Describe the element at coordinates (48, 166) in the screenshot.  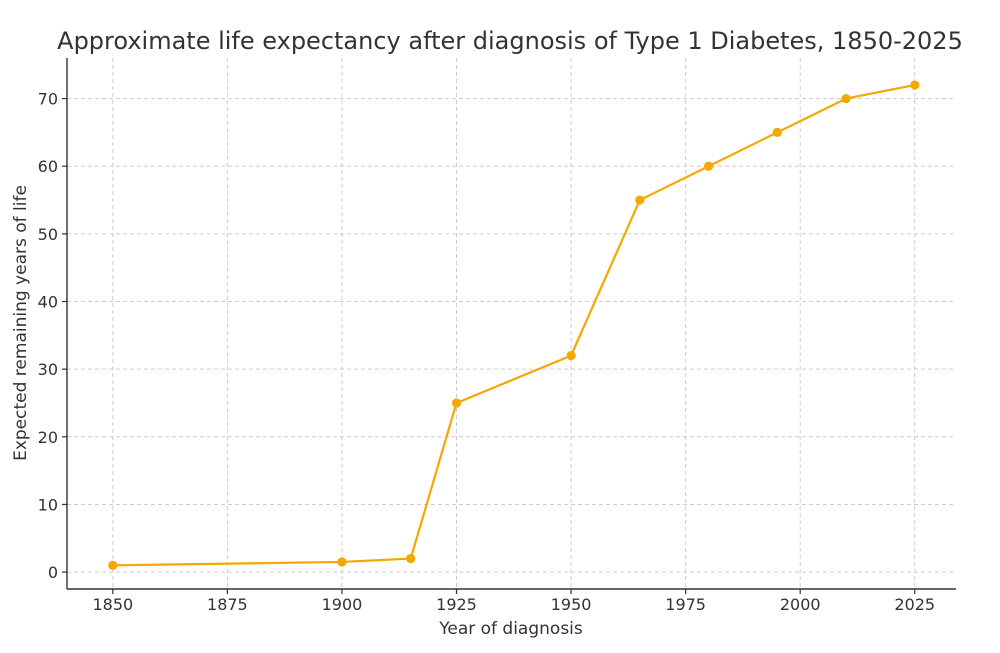
I see `y-tick-label: 60` at that location.